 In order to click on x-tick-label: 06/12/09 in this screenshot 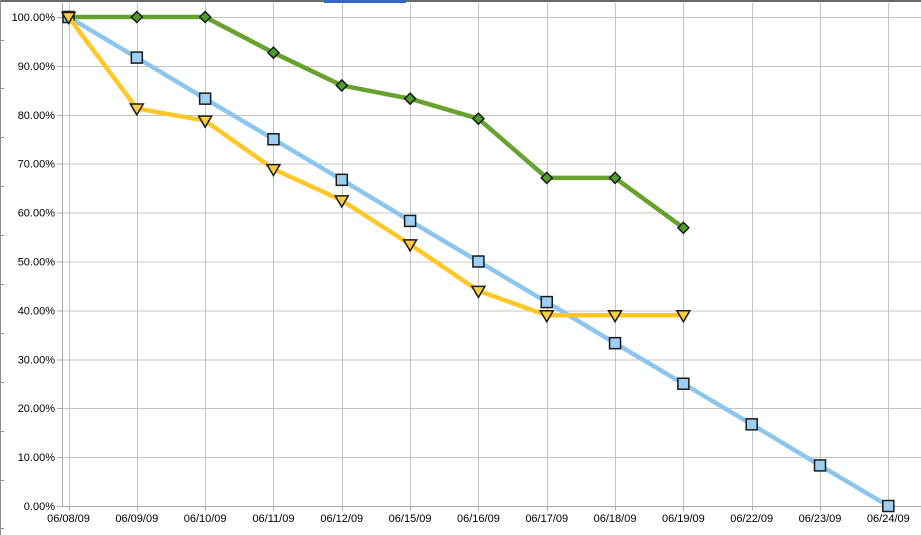, I will do `click(341, 519)`.